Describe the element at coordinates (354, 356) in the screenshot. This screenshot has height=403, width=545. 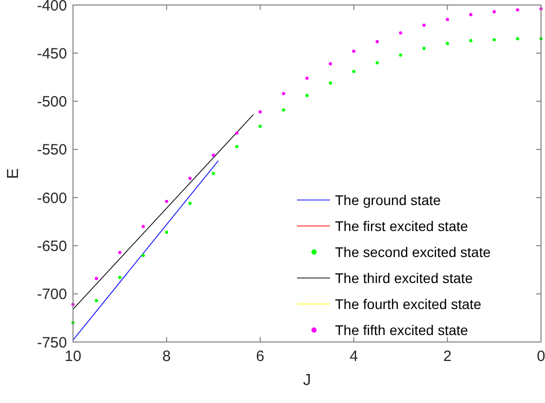
I see `x-tick-label: 4` at that location.